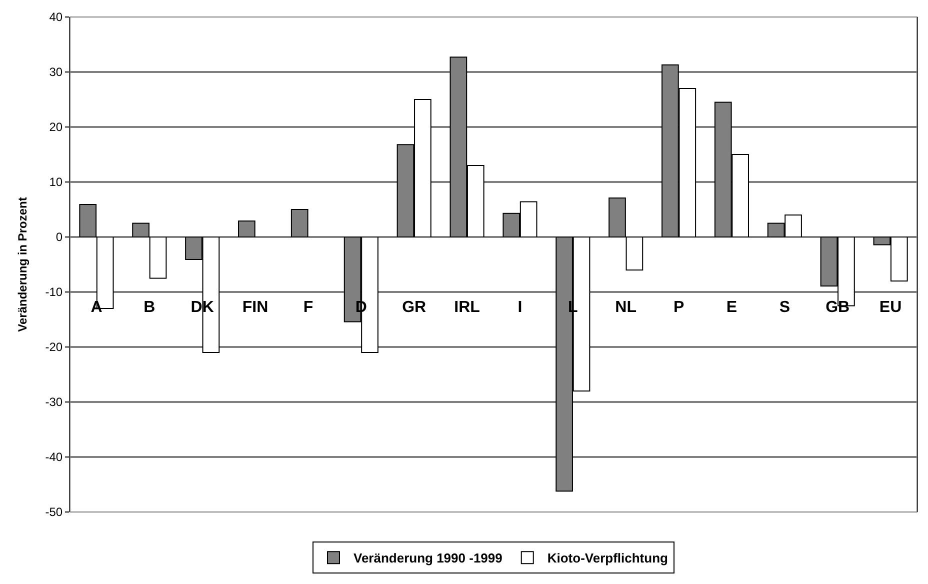 The width and height of the screenshot is (928, 584). What do you see at coordinates (414, 307) in the screenshot?
I see `x-tick-label: GR` at bounding box center [414, 307].